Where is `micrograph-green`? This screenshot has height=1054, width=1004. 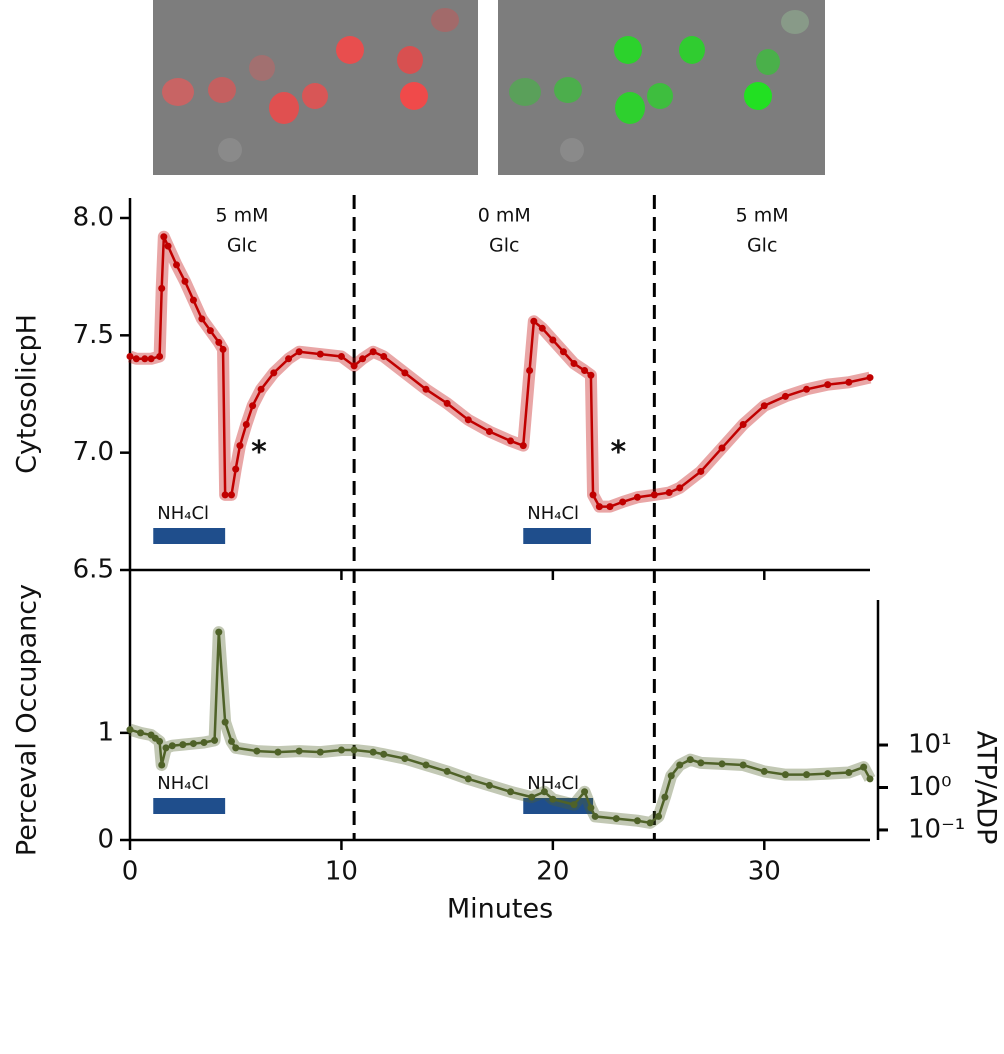 micrograph-green is located at coordinates (661, 87).